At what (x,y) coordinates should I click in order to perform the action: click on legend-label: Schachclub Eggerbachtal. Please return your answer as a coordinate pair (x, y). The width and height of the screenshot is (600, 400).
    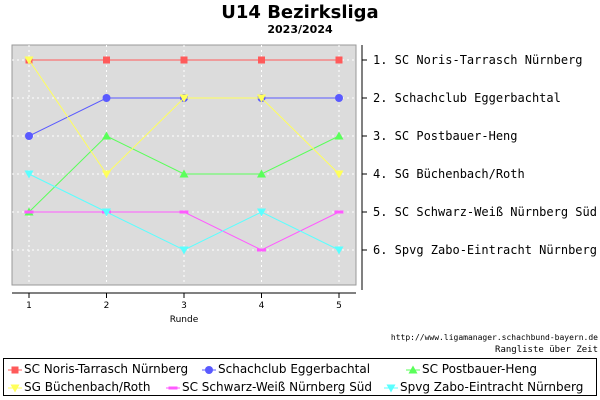
    Looking at the image, I should click on (294, 369).